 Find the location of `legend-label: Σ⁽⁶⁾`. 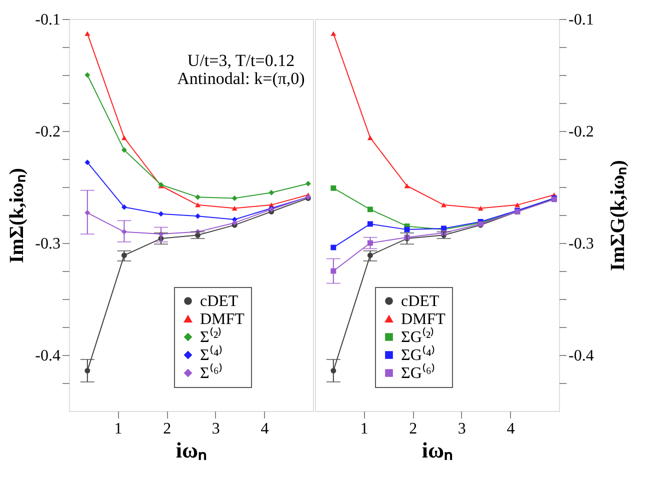

legend-label: Σ⁽⁶⁾ is located at coordinates (211, 372).